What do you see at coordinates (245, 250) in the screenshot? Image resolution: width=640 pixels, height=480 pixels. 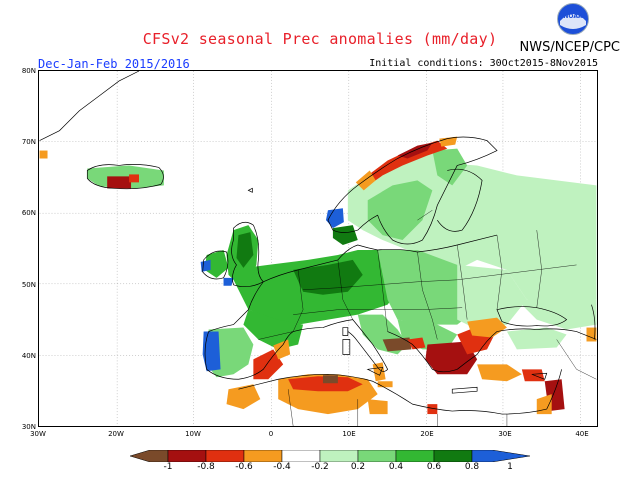 I see `shade-uk-dark-green` at bounding box center [245, 250].